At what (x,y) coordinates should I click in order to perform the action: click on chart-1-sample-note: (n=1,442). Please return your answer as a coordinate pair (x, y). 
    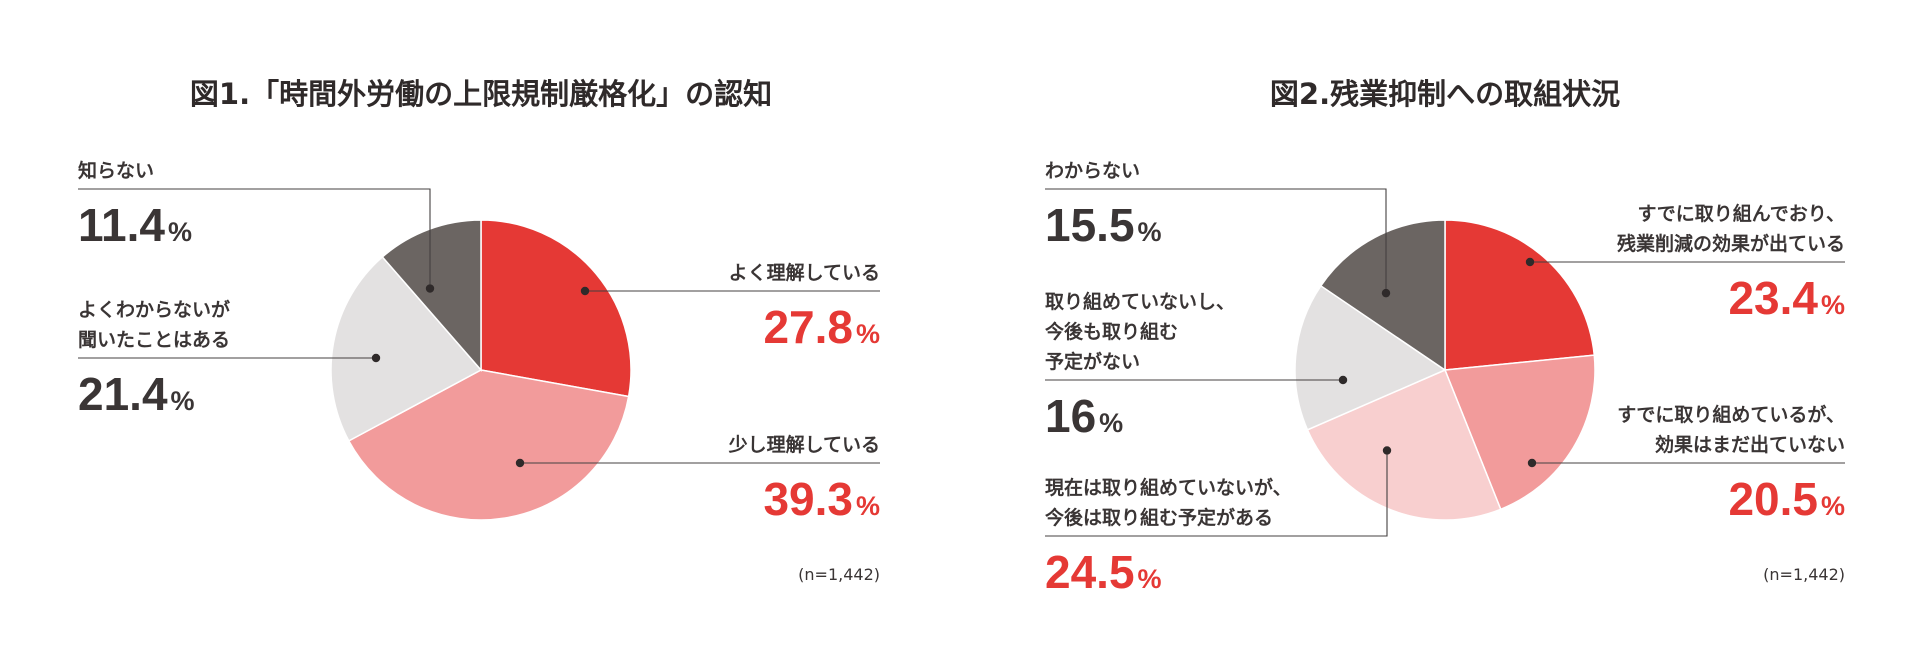
    Looking at the image, I should click on (839, 574).